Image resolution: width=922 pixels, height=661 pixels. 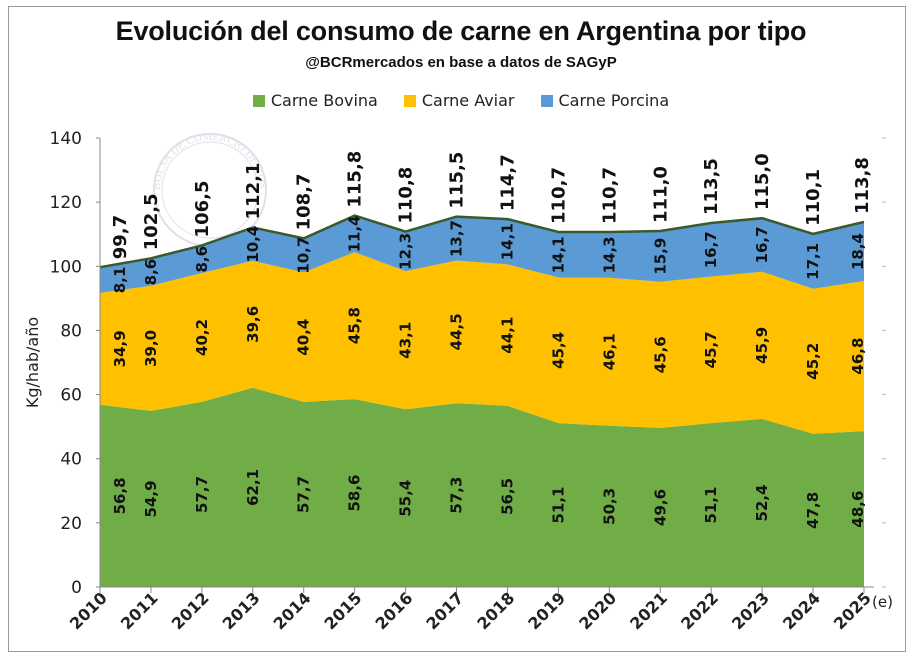 I want to click on data-label-carne-aviar: 44,1, so click(x=507, y=335).